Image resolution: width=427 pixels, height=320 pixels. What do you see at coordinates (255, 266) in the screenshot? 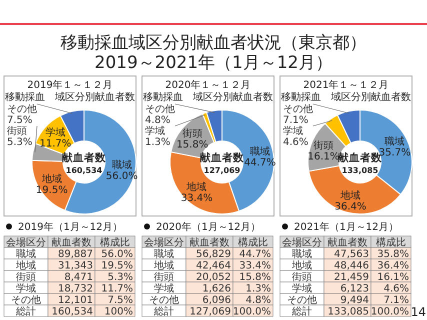
I see `data-label: 33.4%` at bounding box center [255, 266].